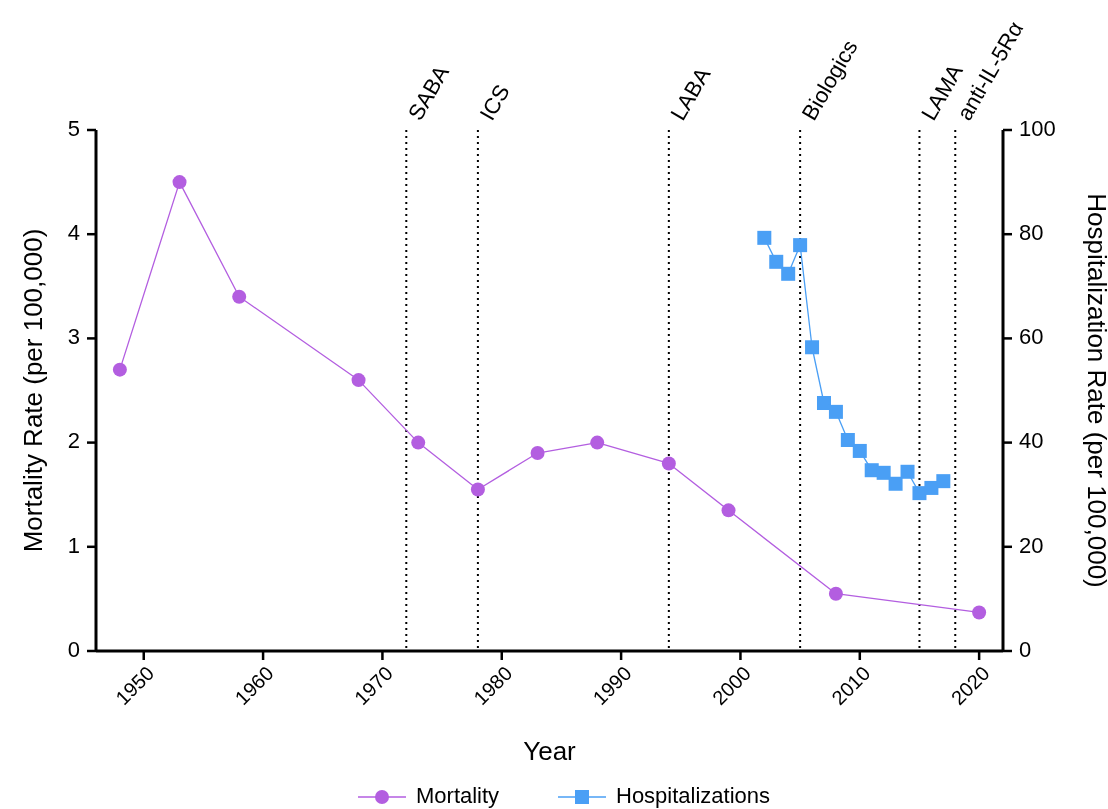 This screenshot has width=1108, height=809. What do you see at coordinates (33, 390) in the screenshot?
I see `y-axis-title: Mortality Rate (per 100,000)` at bounding box center [33, 390].